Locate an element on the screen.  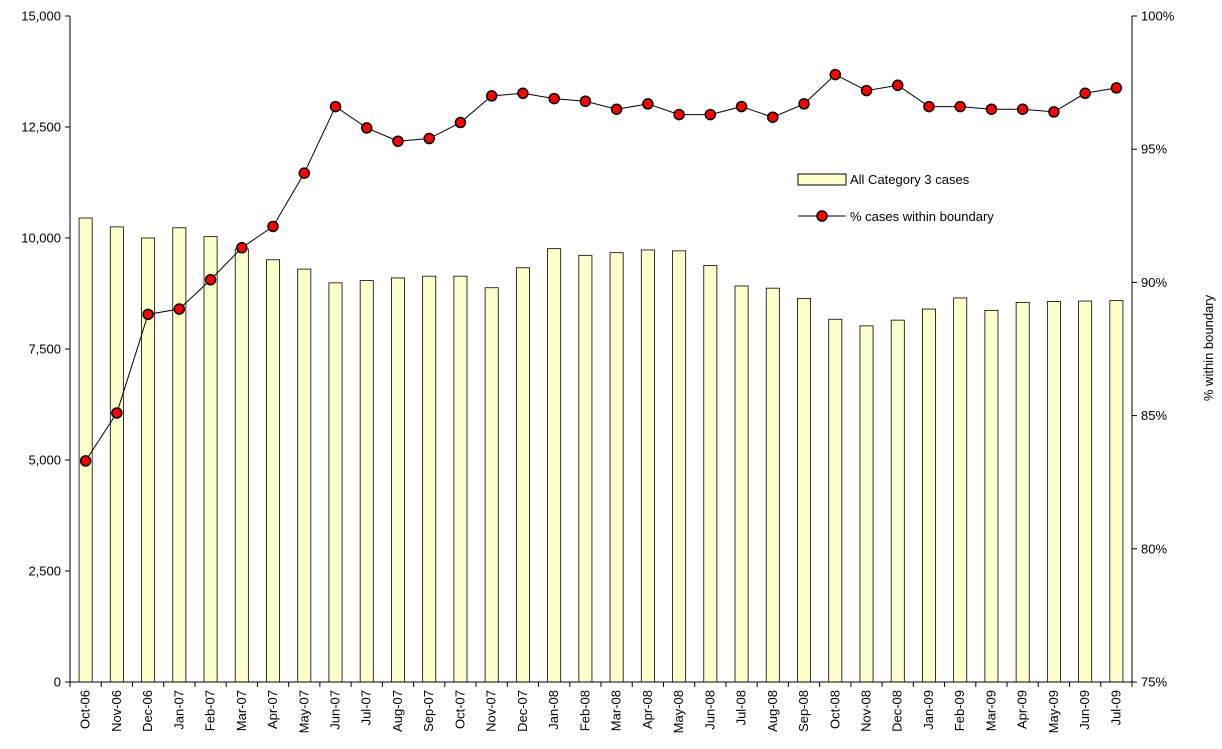
right-tick-label: 80% is located at coordinates (1154, 548).